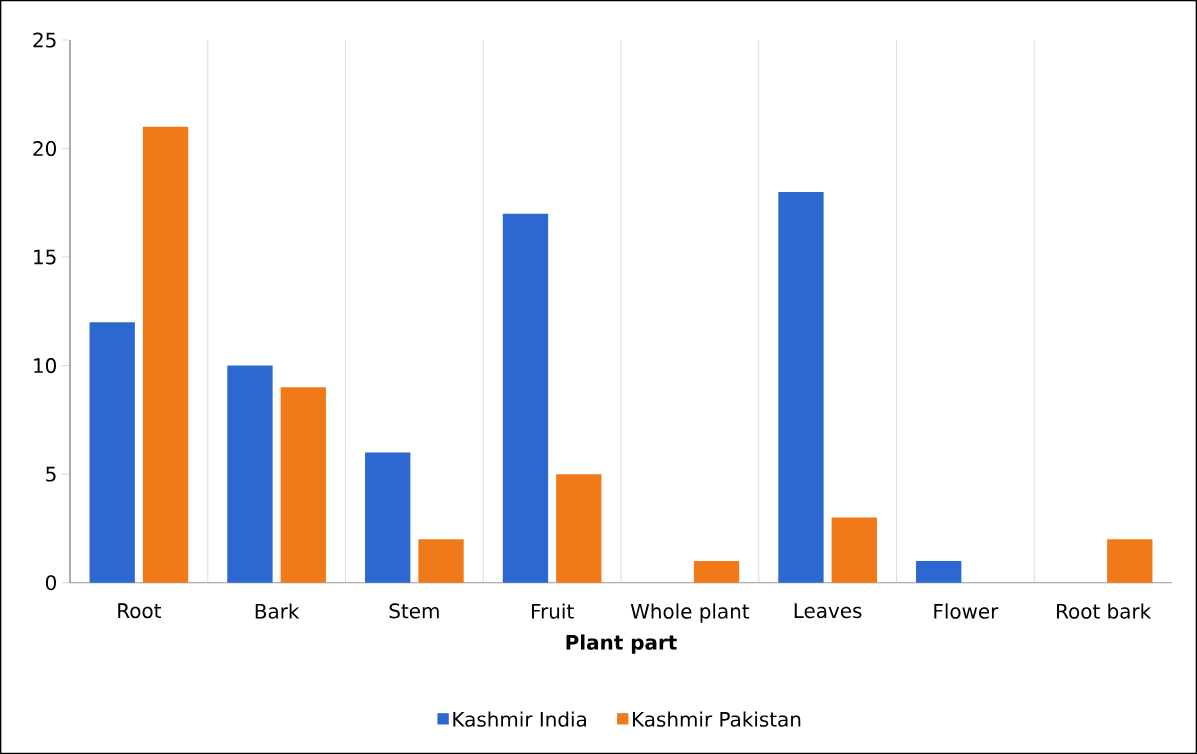  What do you see at coordinates (139, 611) in the screenshot?
I see `x-tick-label: Root` at bounding box center [139, 611].